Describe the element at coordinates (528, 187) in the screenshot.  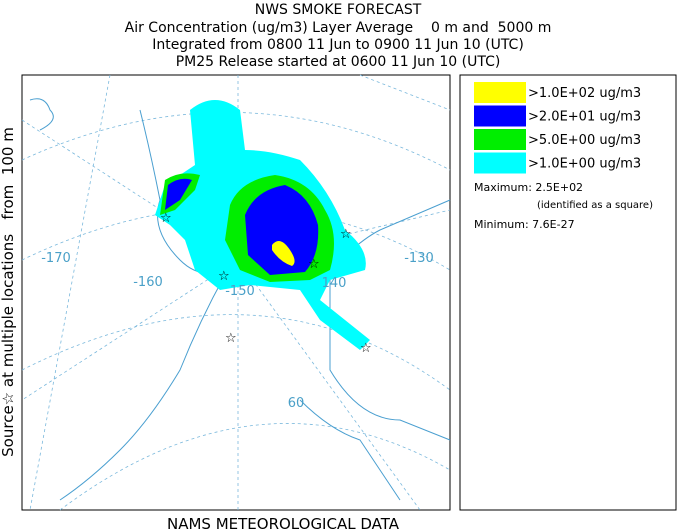
I see `maximum: Maximum: 2.5E+02` at that location.